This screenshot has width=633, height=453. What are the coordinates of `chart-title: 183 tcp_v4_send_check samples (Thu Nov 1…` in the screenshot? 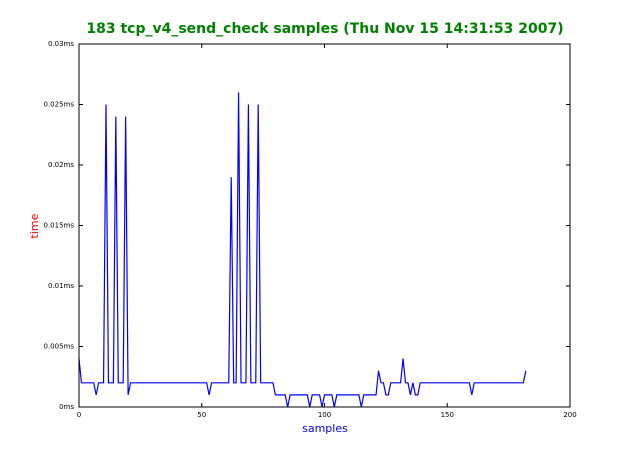 It's located at (324, 29).